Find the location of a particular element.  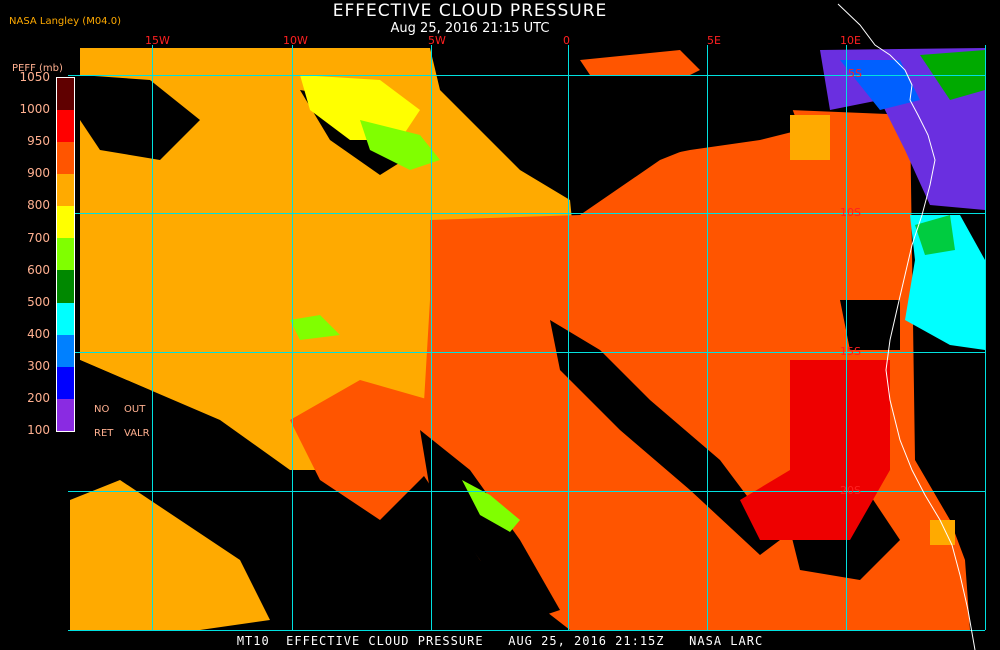

out-valr-label-top: OUT is located at coordinates (135, 409).